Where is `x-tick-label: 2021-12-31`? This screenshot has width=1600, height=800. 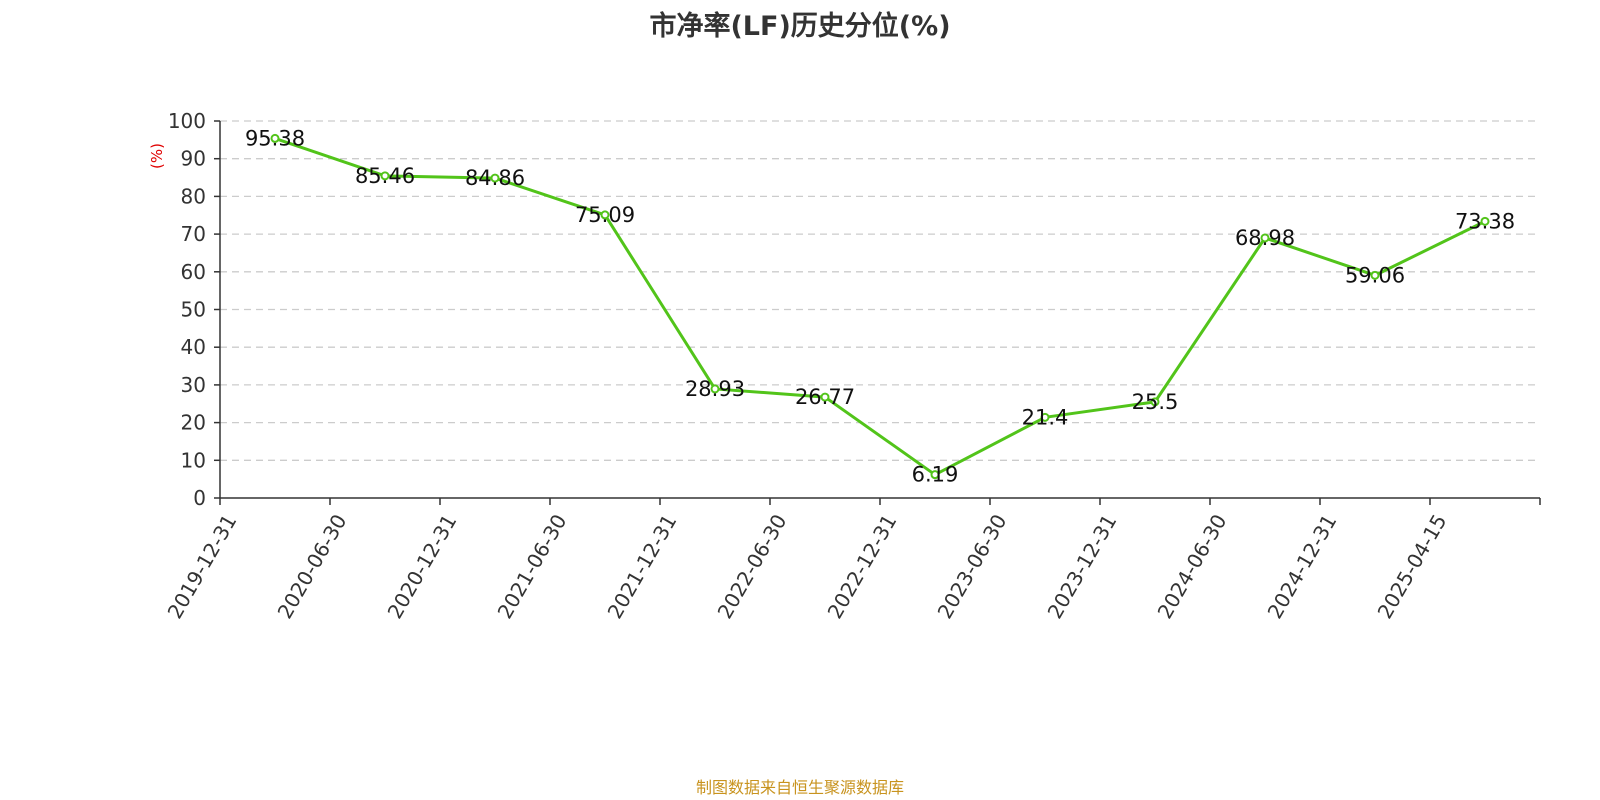 x-tick-label: 2021-12-31 is located at coordinates (642, 566).